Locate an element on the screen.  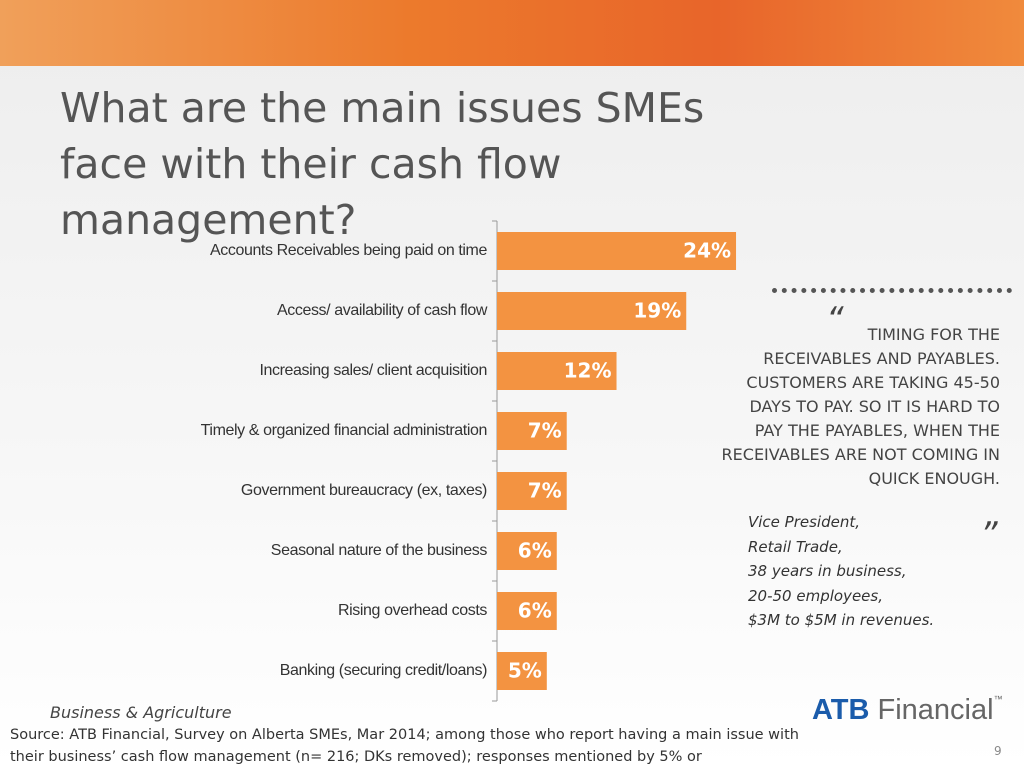
logo-name: Financial is located at coordinates (935, 710).